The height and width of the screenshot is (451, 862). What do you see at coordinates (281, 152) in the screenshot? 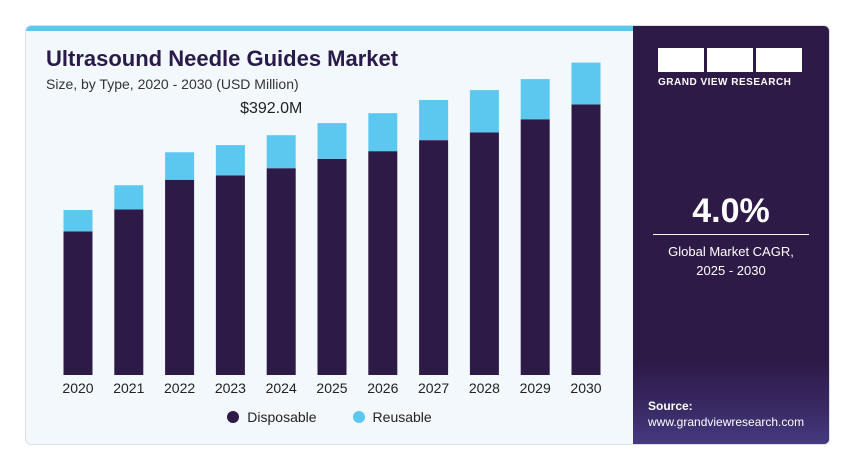
I see `bar-reusable-2024` at bounding box center [281, 152].